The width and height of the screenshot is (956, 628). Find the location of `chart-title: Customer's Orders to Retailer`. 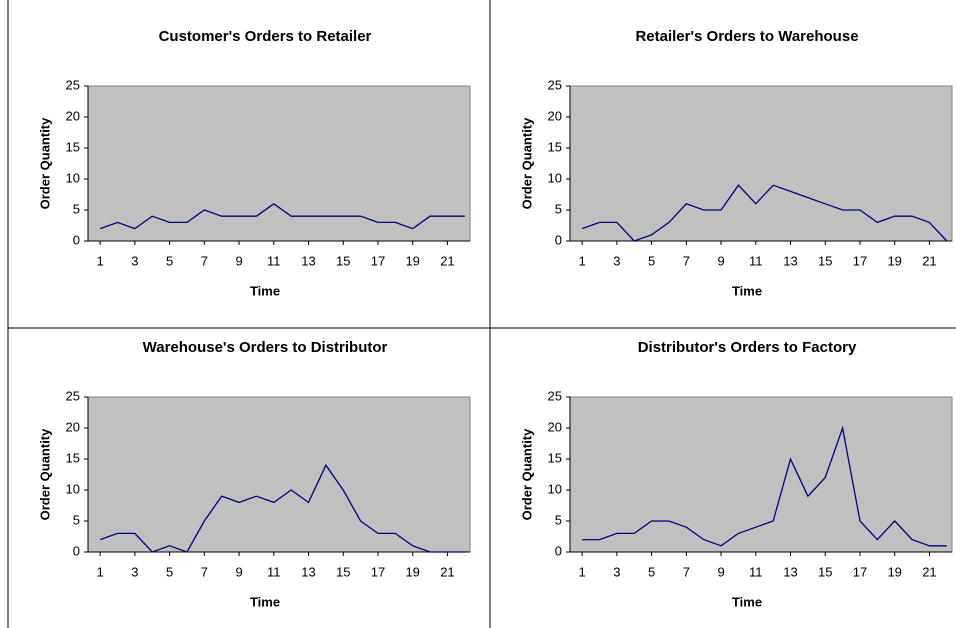

chart-title: Customer's Orders to Retailer is located at coordinates (265, 36).